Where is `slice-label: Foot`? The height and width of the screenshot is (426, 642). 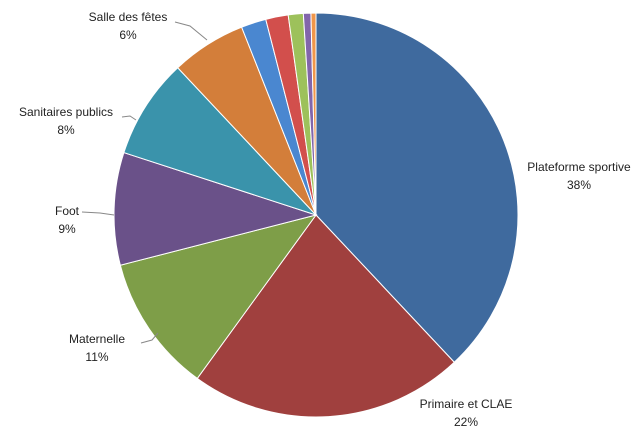 slice-label: Foot is located at coordinates (67, 211).